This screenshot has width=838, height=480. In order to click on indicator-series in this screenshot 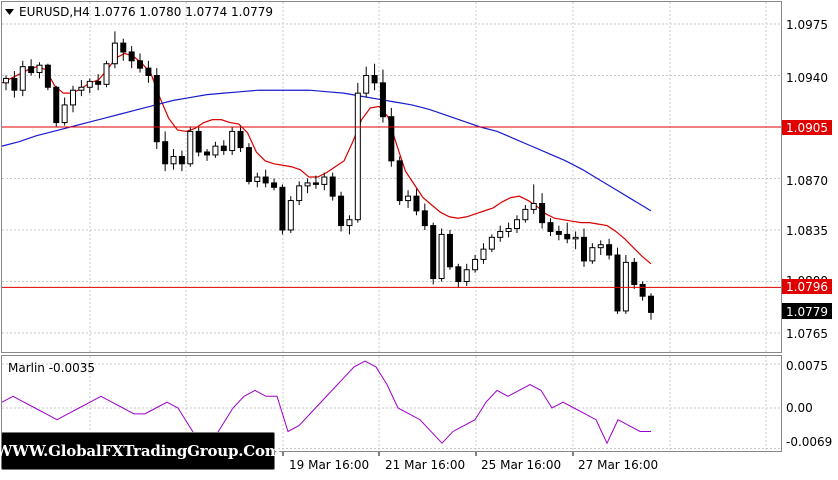, I will do `click(326, 402)`.